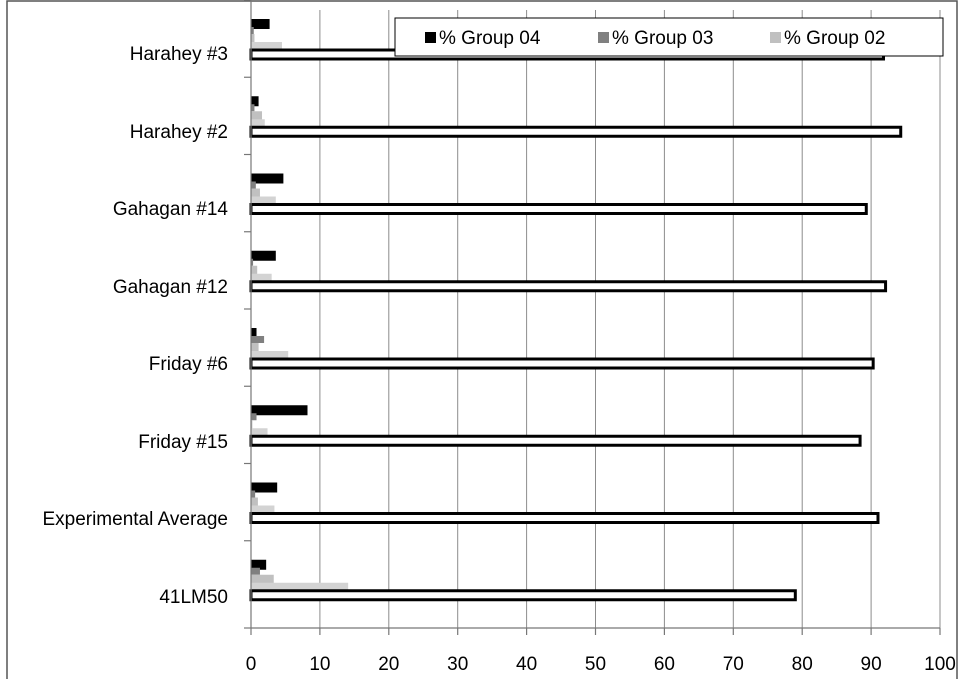 The width and height of the screenshot is (966, 684). Describe the element at coordinates (940, 664) in the screenshot. I see `x-tick-label: 100` at that location.